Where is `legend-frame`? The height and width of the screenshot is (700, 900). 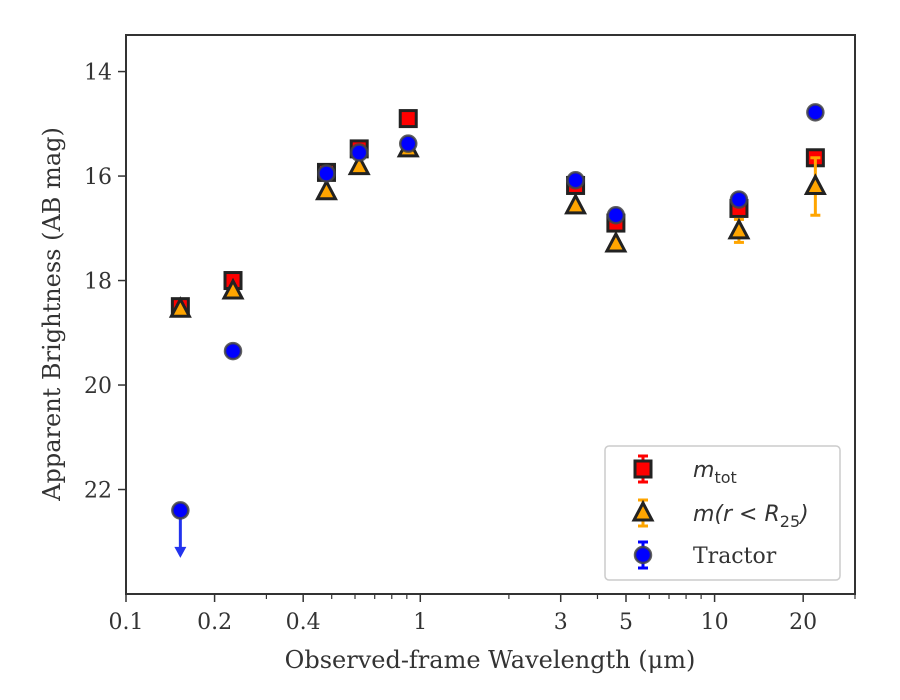
legend-frame is located at coordinates (722, 513).